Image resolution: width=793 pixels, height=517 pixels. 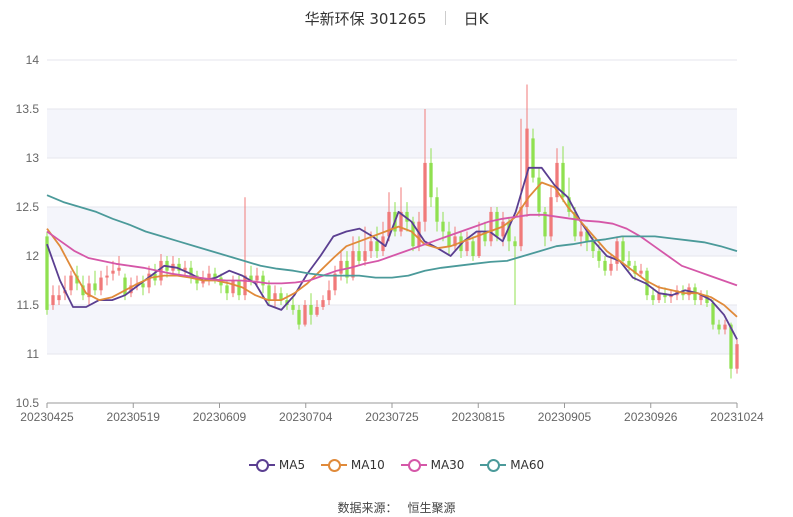 What do you see at coordinates (392, 417) in the screenshot?
I see `x-tick-label: 20230725` at bounding box center [392, 417].